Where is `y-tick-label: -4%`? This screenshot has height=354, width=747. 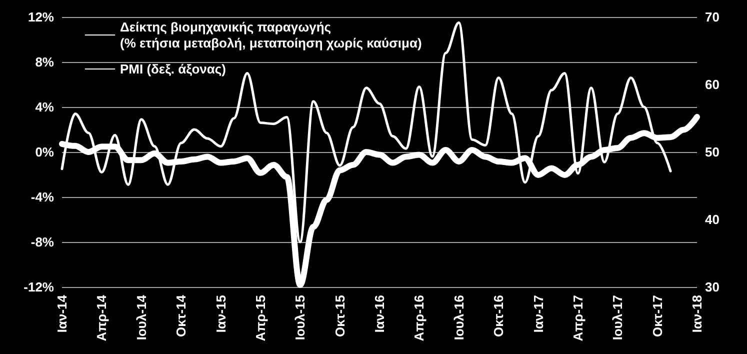 y-tick-label: -4% is located at coordinates (42, 197).